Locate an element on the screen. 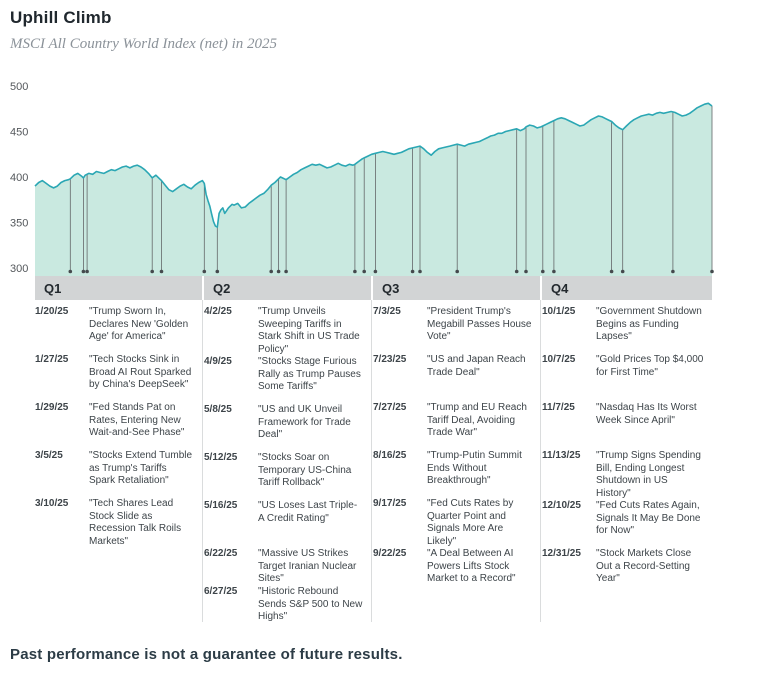 The height and width of the screenshot is (676, 778). quarter-label: Q1 is located at coordinates (53, 288).